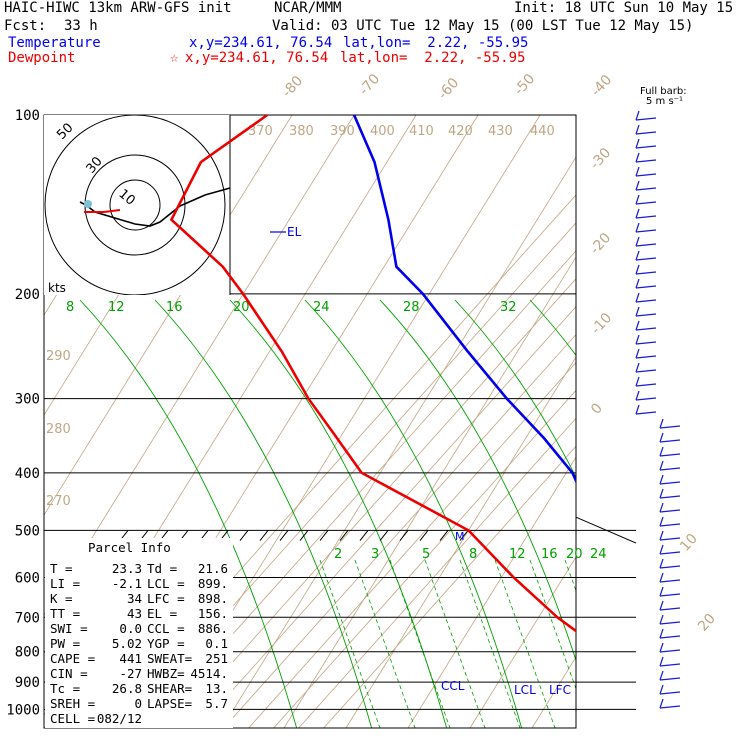 This screenshot has width=740, height=740. Describe the element at coordinates (600, 244) in the screenshot. I see `isotherm-label: -20` at that location.